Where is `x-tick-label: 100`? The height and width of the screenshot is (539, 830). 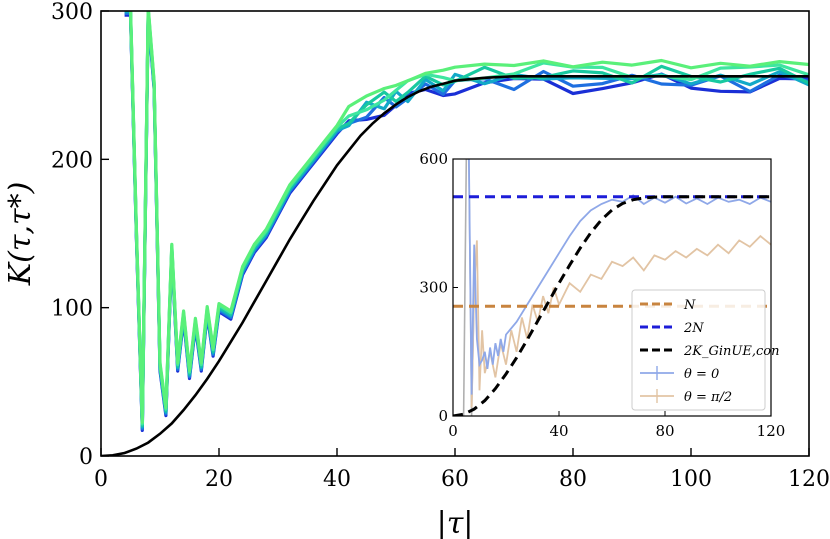
x-tick-label: 100 is located at coordinates (691, 479).